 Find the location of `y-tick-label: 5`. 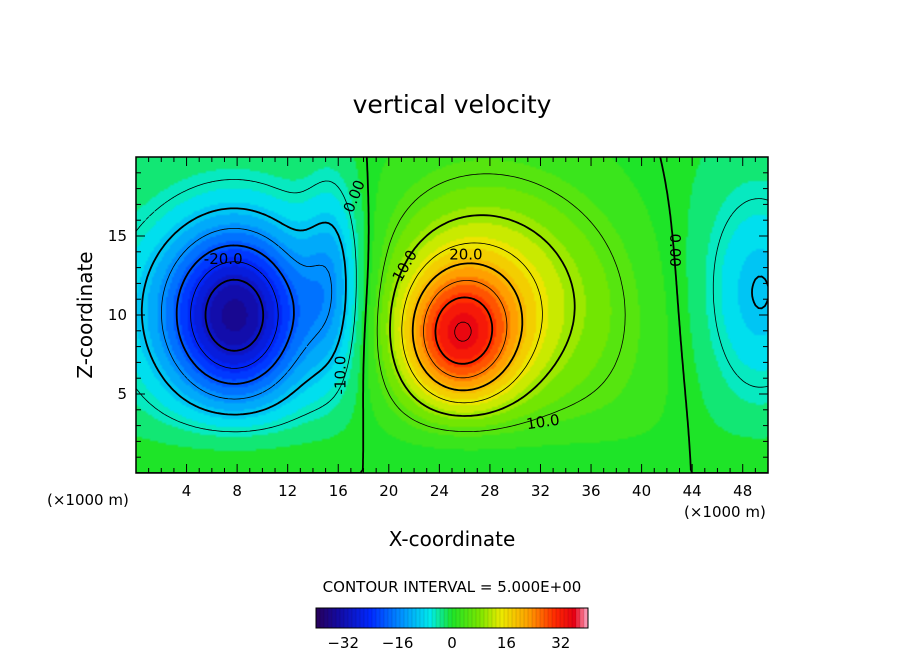

y-tick-label: 5 is located at coordinates (122, 394).